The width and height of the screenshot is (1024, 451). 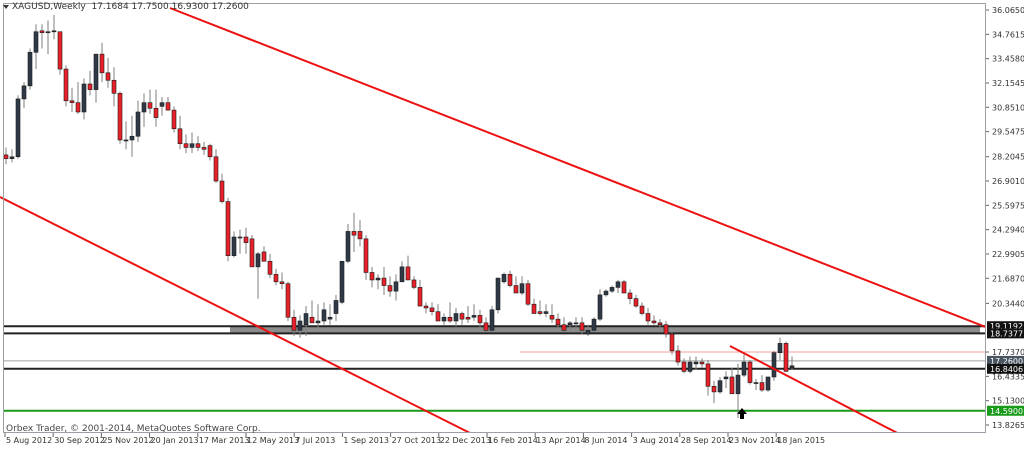 What do you see at coordinates (1008, 10) in the screenshot?
I see `y-tick-label: 36.0650` at bounding box center [1008, 10].